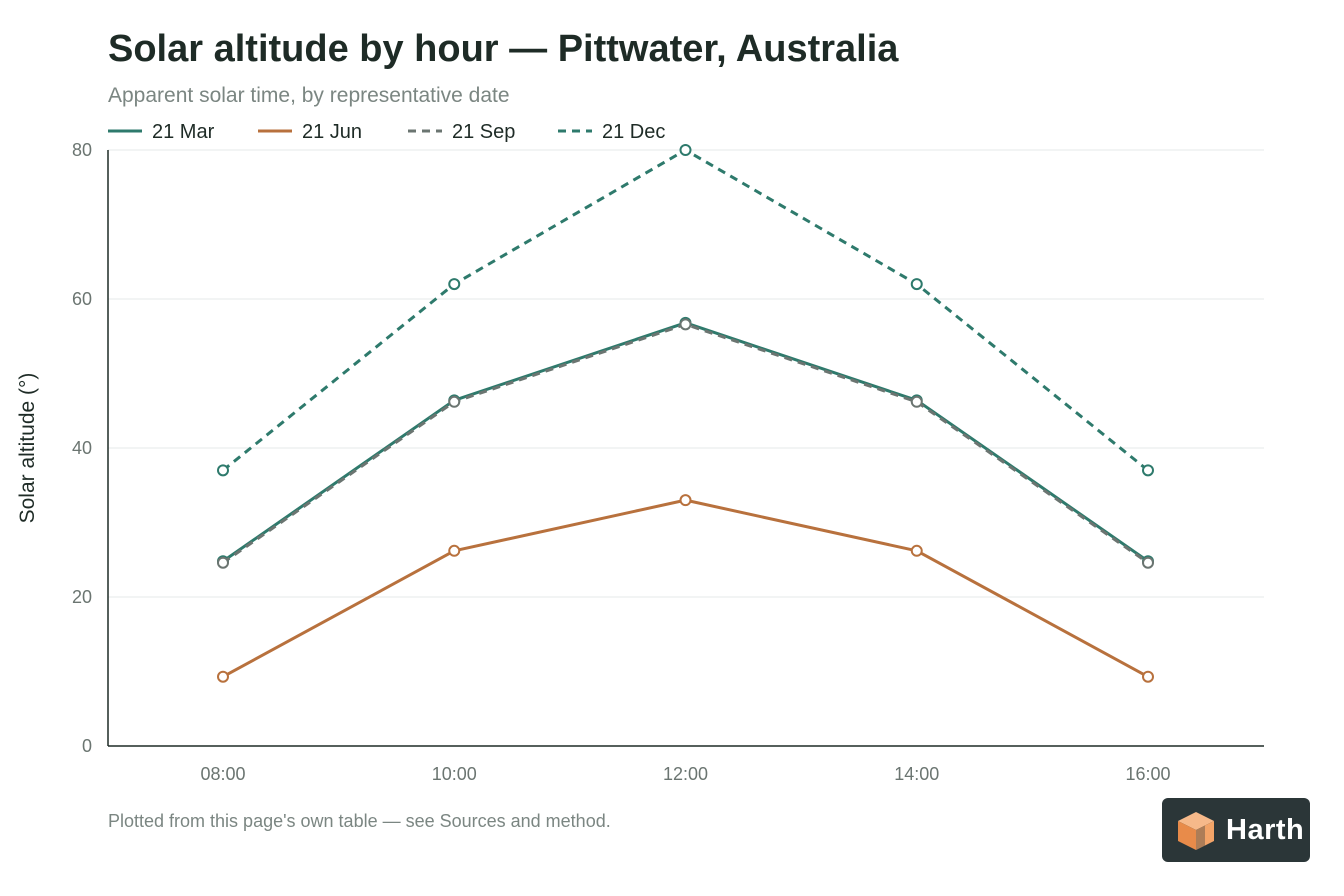  What do you see at coordinates (332, 132) in the screenshot?
I see `legend-label: 21 Jun` at bounding box center [332, 132].